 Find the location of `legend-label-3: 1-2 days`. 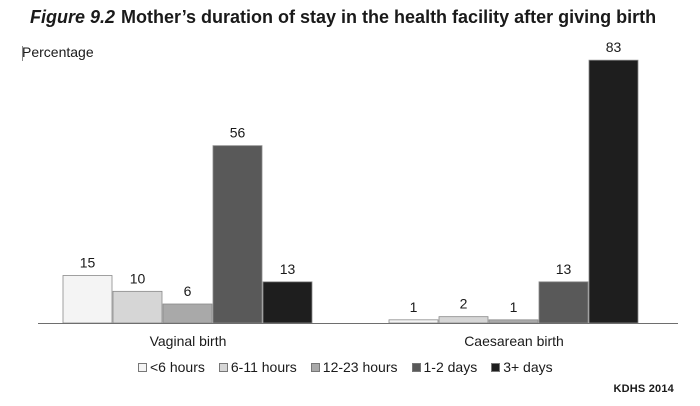

legend-label-3: 1-2 days is located at coordinates (450, 367).